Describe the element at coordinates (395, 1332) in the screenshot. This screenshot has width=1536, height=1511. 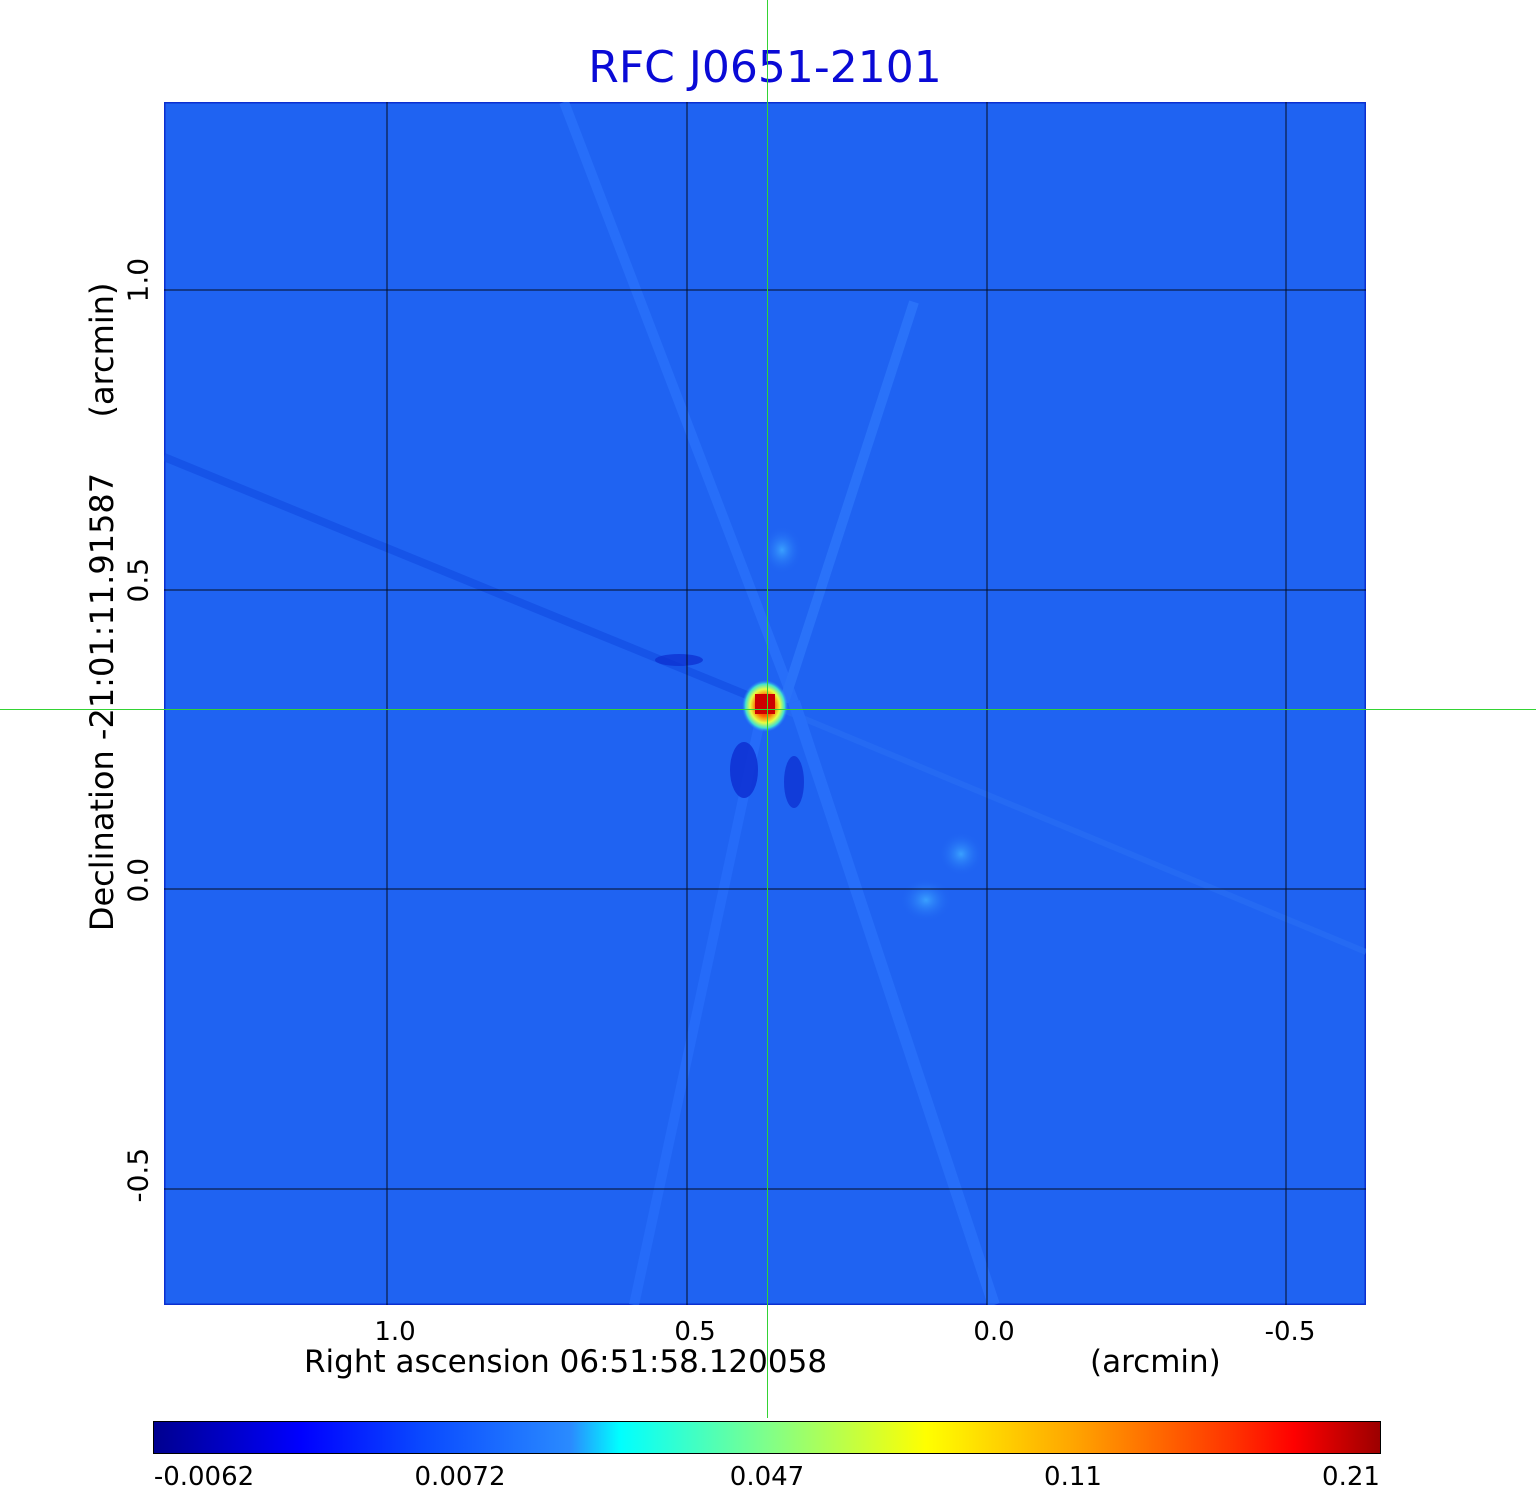
I see `x-tick-label: 1.0` at that location.